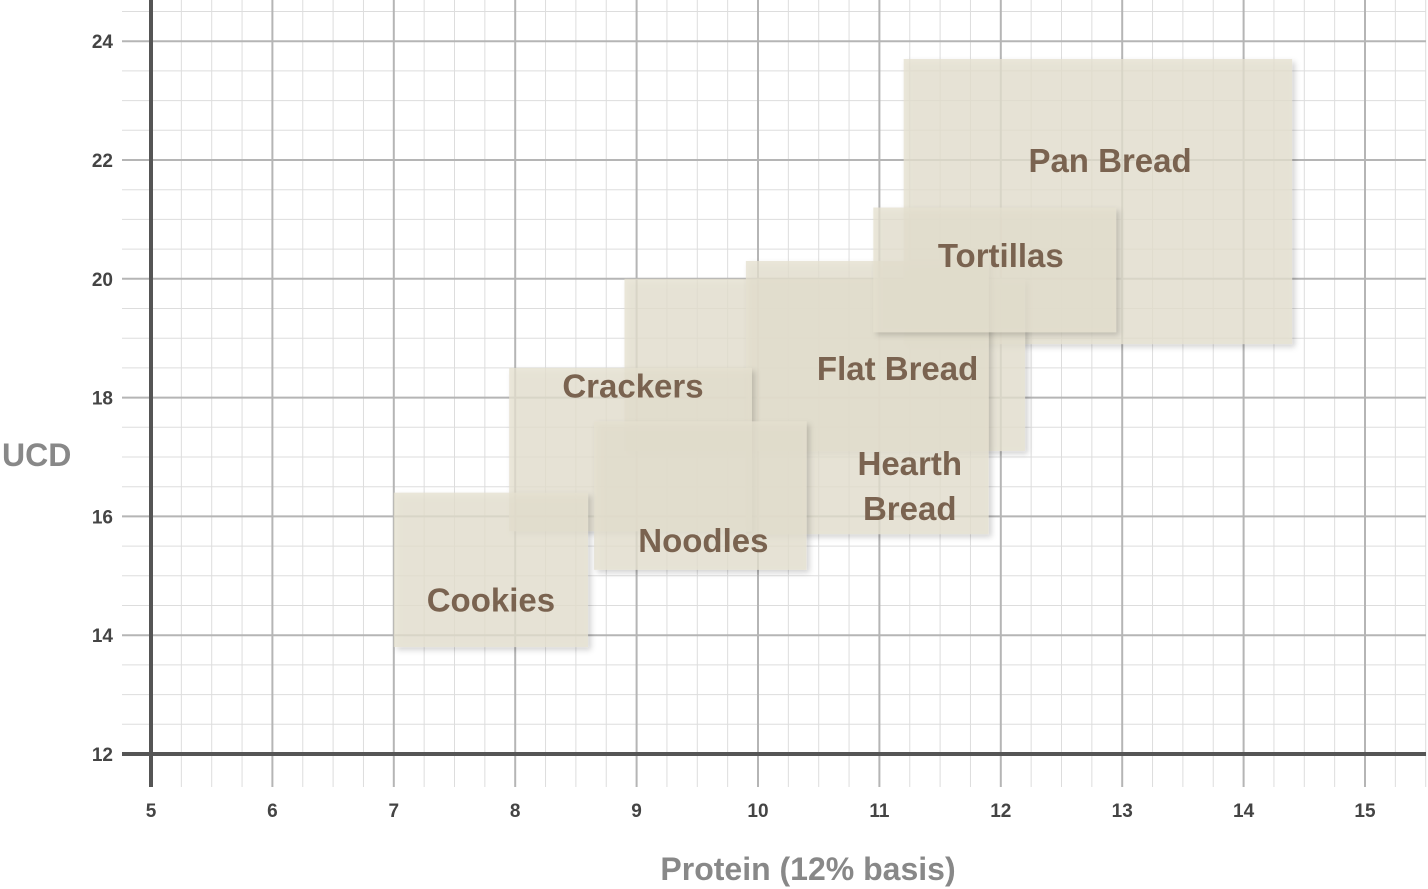 The width and height of the screenshot is (1428, 889). Describe the element at coordinates (757, 811) in the screenshot. I see `x-tick-label: 10` at that location.